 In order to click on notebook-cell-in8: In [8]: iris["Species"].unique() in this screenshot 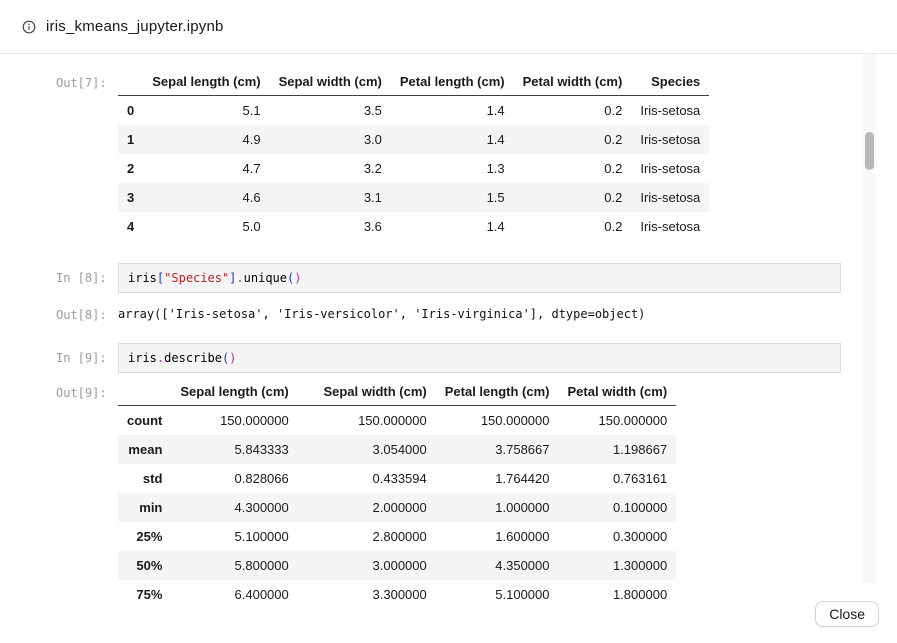, I will do `click(476, 278)`.